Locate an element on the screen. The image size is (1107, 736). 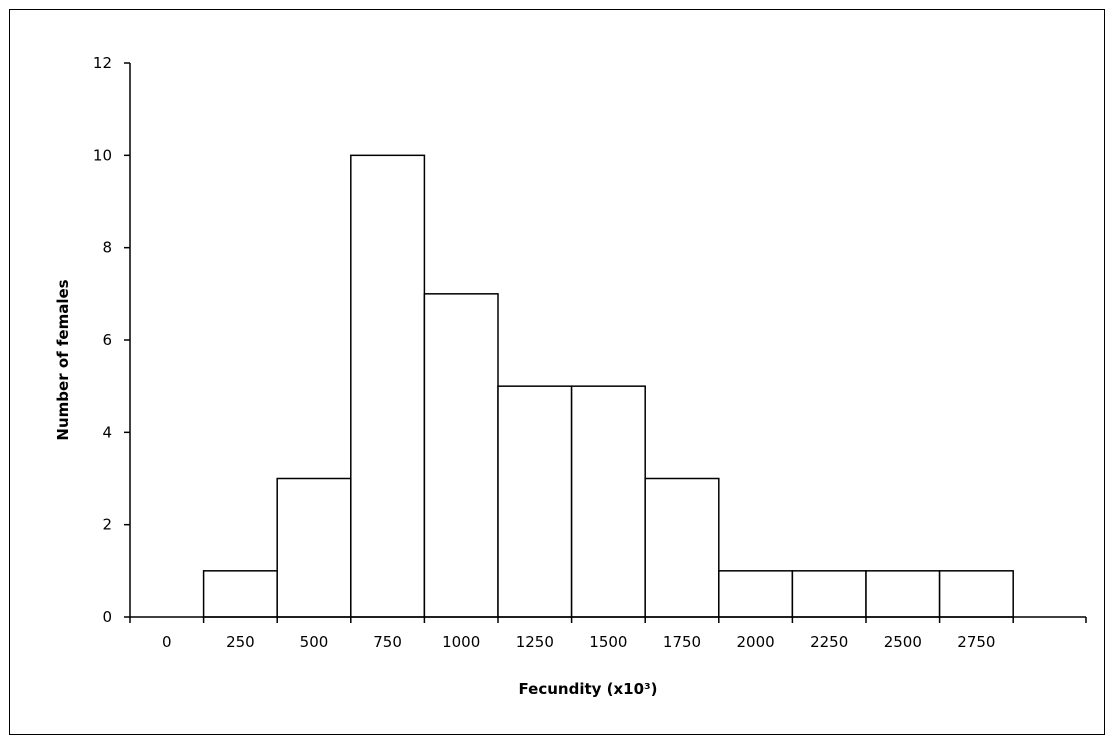
y-tick-label: 2 is located at coordinates (107, 525).